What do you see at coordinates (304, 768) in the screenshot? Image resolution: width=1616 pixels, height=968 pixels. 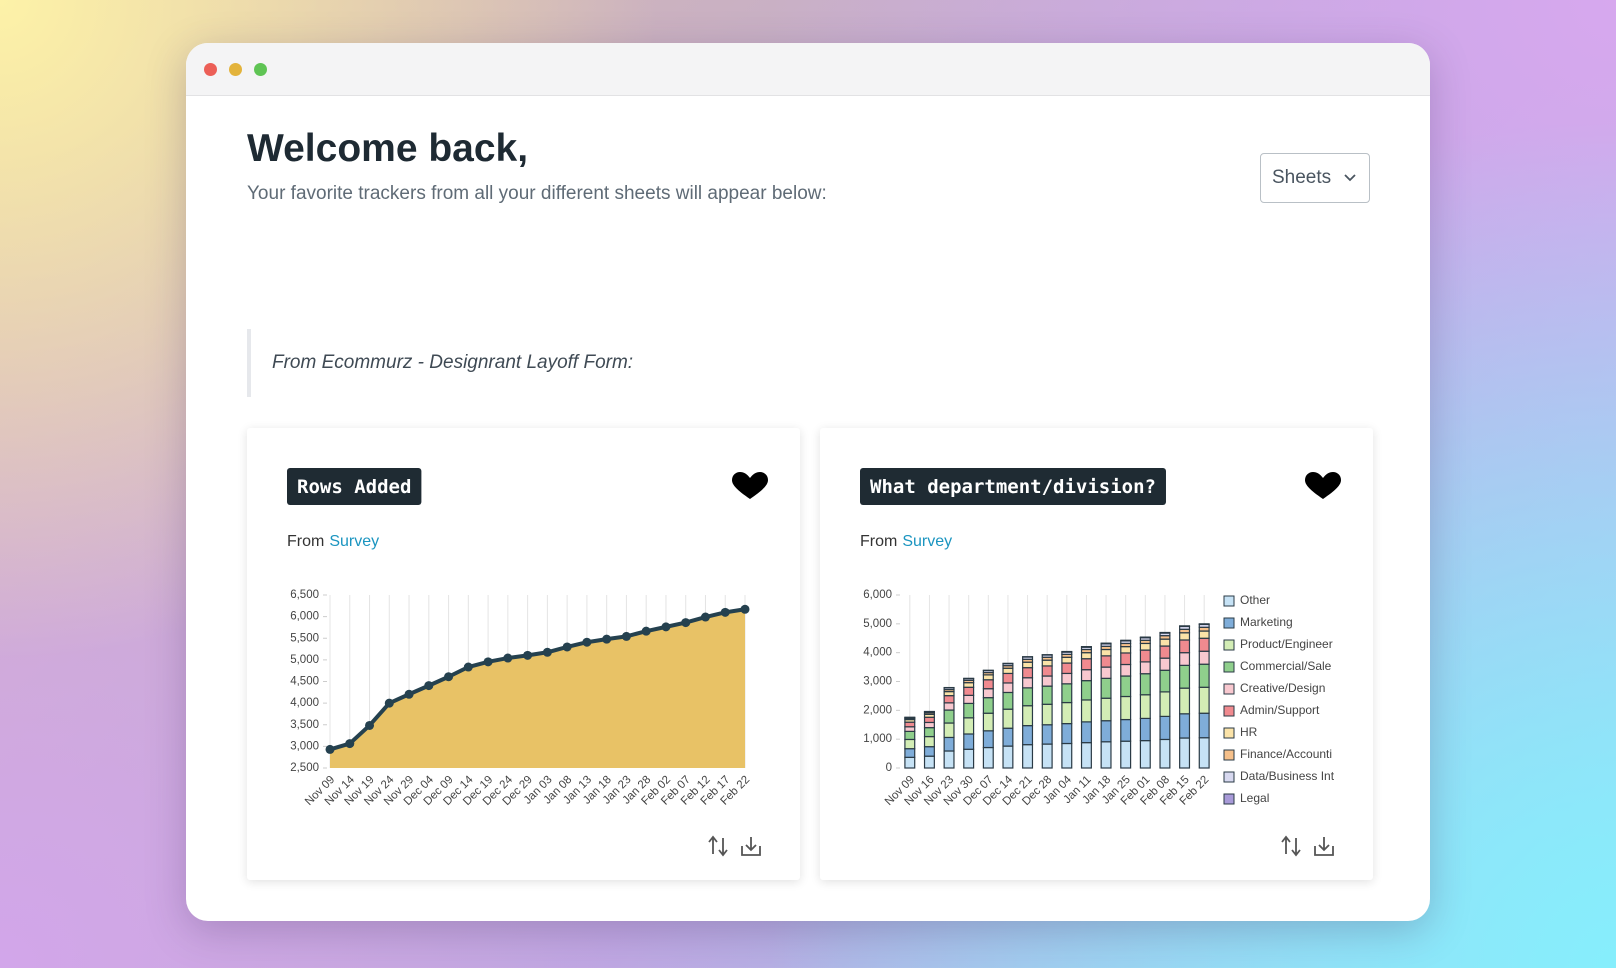 I see `y-tick-label: 2,500` at bounding box center [304, 768].